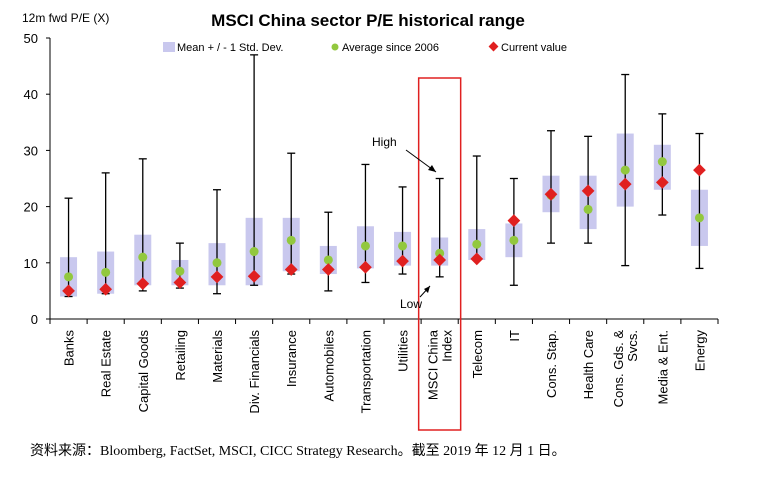 The height and width of the screenshot is (478, 768). What do you see at coordinates (34, 319) in the screenshot?
I see `y-tick-label: 0` at bounding box center [34, 319].